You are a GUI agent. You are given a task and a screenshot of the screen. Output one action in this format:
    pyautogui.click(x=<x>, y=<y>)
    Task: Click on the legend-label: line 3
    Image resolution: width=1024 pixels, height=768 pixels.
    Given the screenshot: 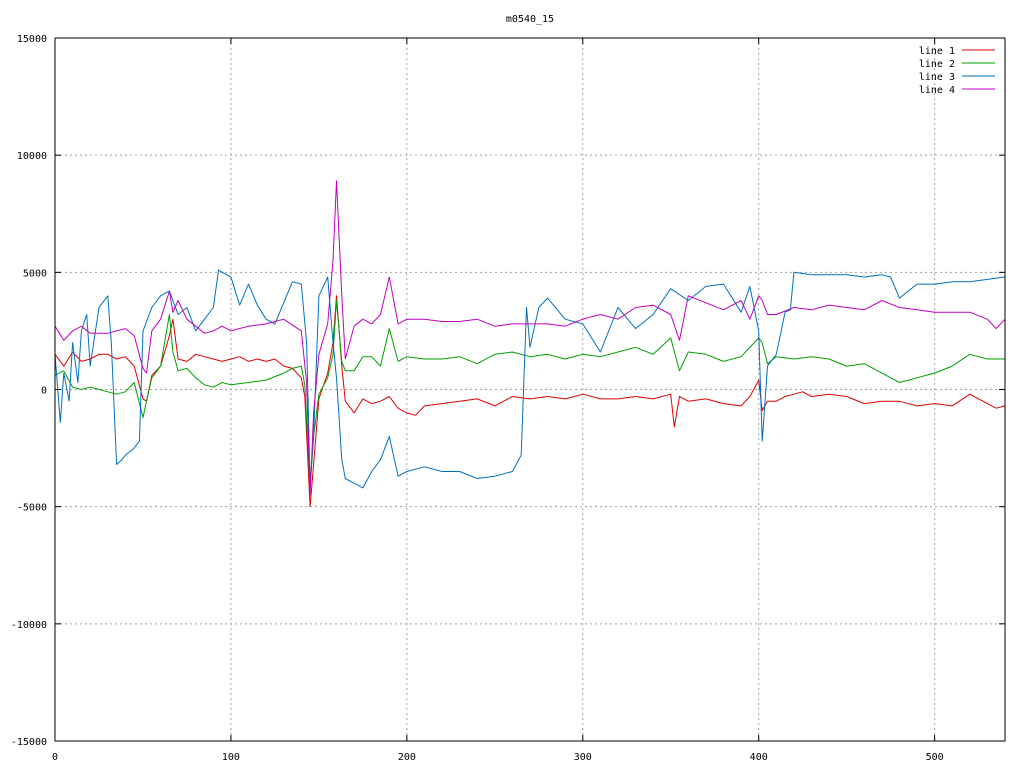 What is the action you would take?
    pyautogui.click(x=937, y=77)
    